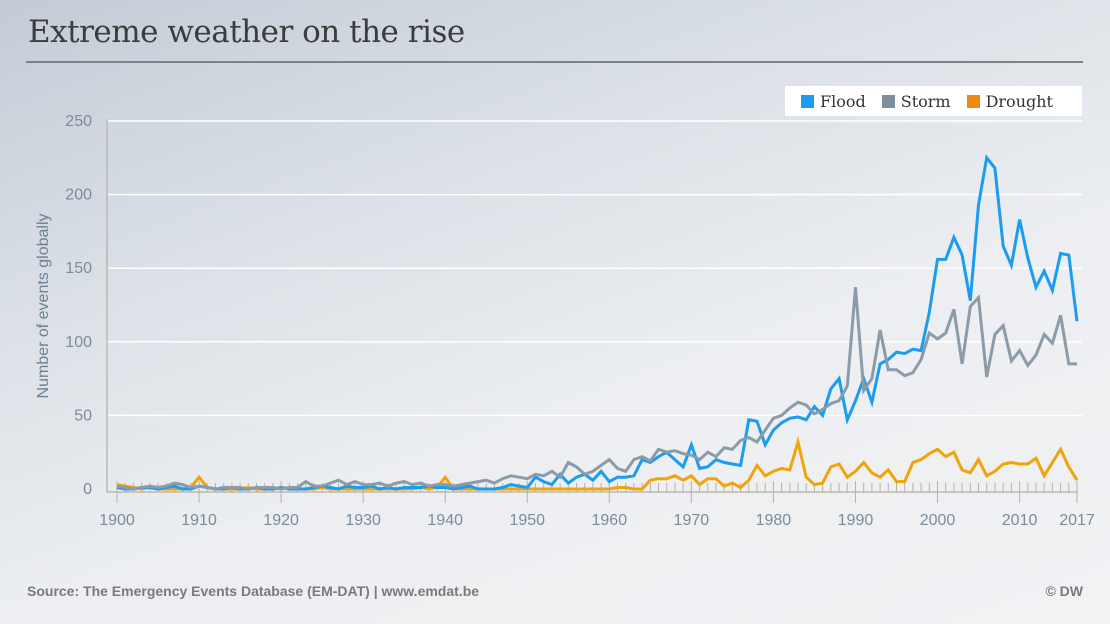 The image size is (1110, 624). Describe the element at coordinates (554, 62) in the screenshot. I see `title-divider` at that location.